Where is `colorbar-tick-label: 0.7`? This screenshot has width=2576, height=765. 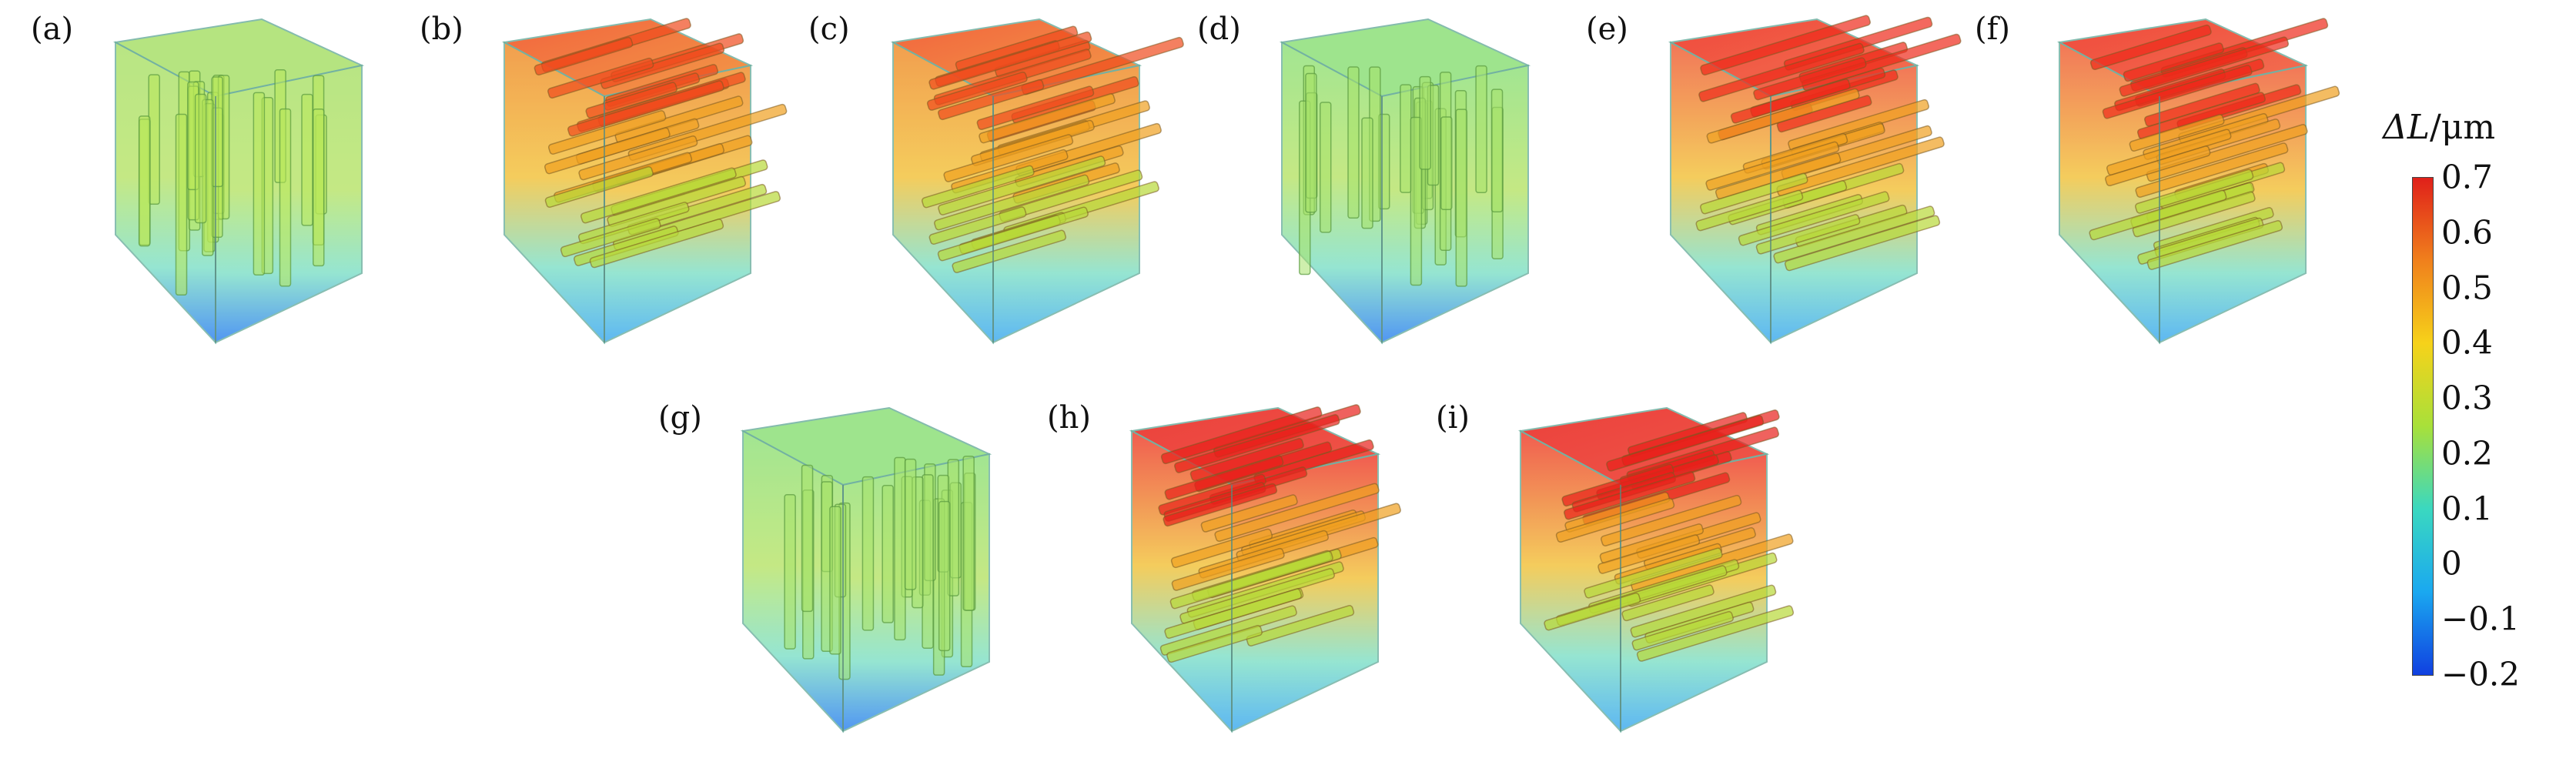
colorbar-tick-label: 0.7 is located at coordinates (2467, 177).